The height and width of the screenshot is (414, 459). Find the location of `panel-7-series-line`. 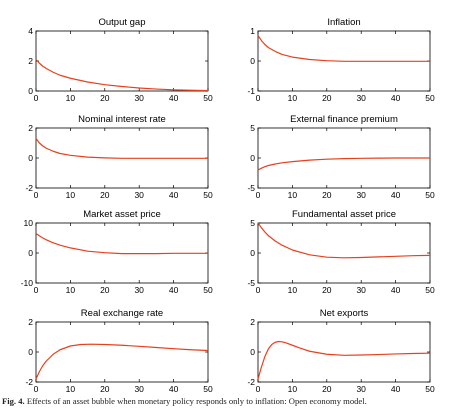

panel-7-series-line is located at coordinates (122, 361).